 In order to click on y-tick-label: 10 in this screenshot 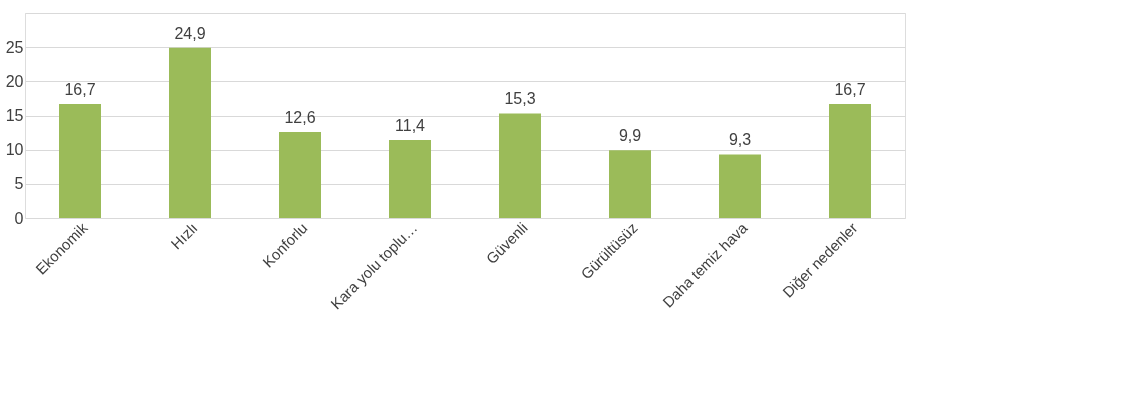, I will do `click(14, 150)`.